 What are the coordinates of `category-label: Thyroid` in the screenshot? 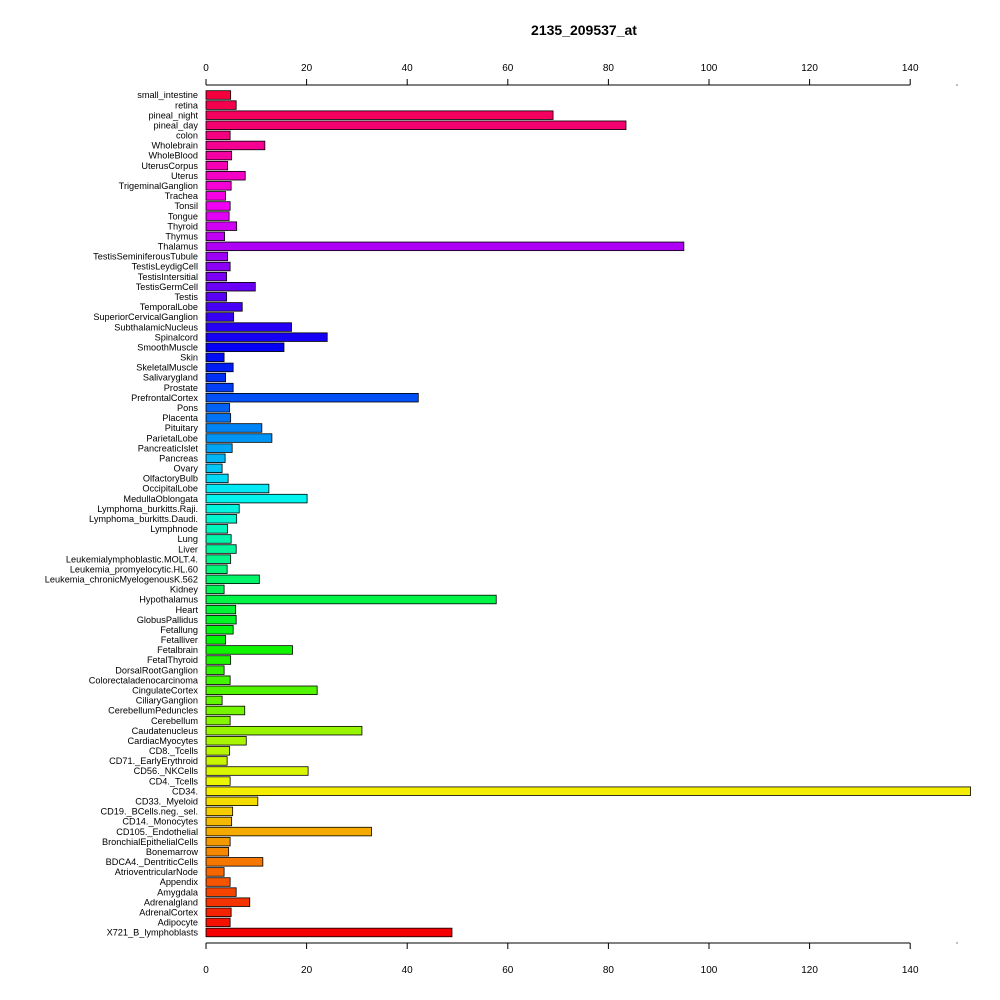 It's located at (182, 226).